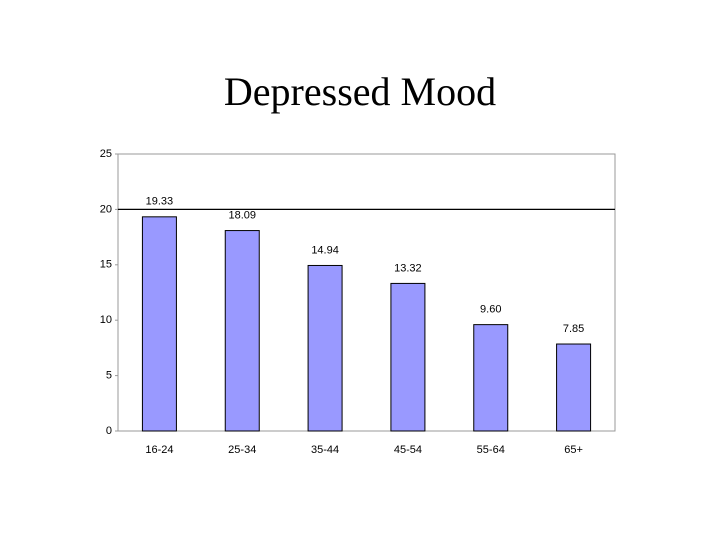 The width and height of the screenshot is (720, 540). What do you see at coordinates (159, 450) in the screenshot?
I see `x-tick-label: 16-24` at bounding box center [159, 450].